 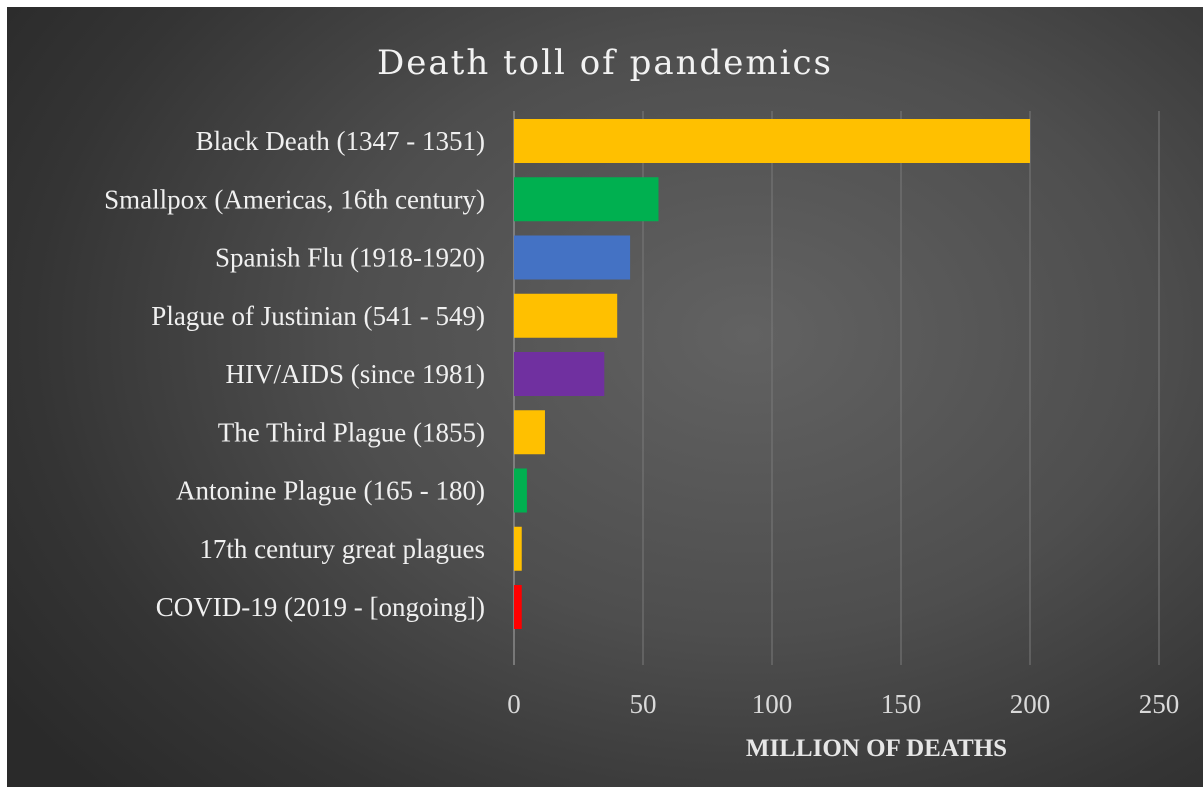 What do you see at coordinates (605, 63) in the screenshot?
I see `chart-title: Death toll of pandemics` at bounding box center [605, 63].